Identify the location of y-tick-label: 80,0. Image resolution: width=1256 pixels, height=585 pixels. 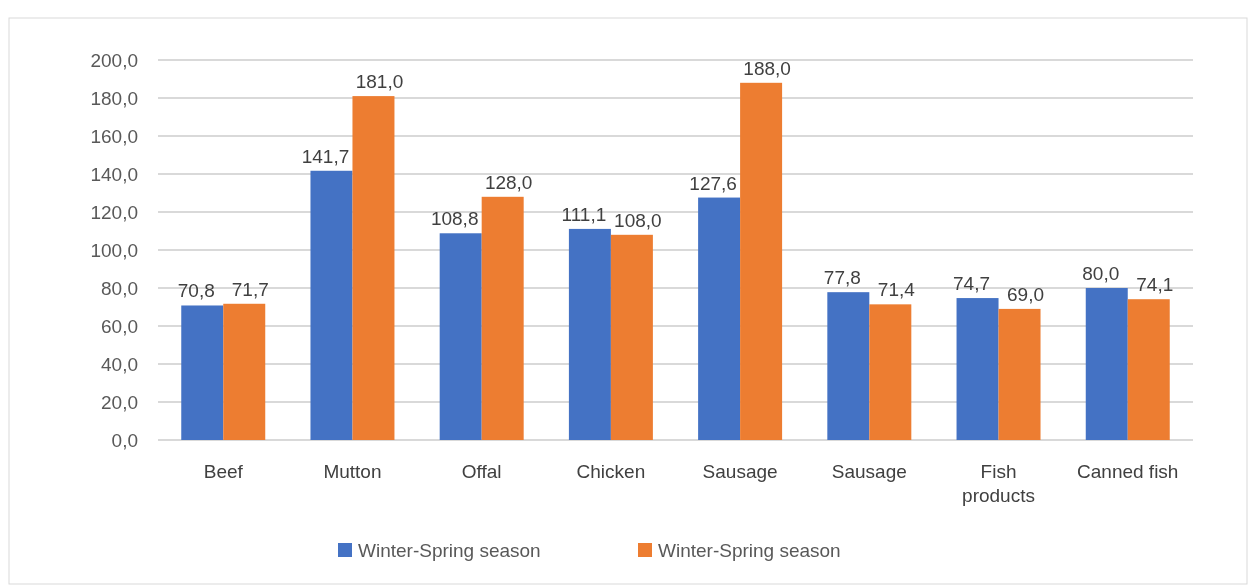
(119, 288).